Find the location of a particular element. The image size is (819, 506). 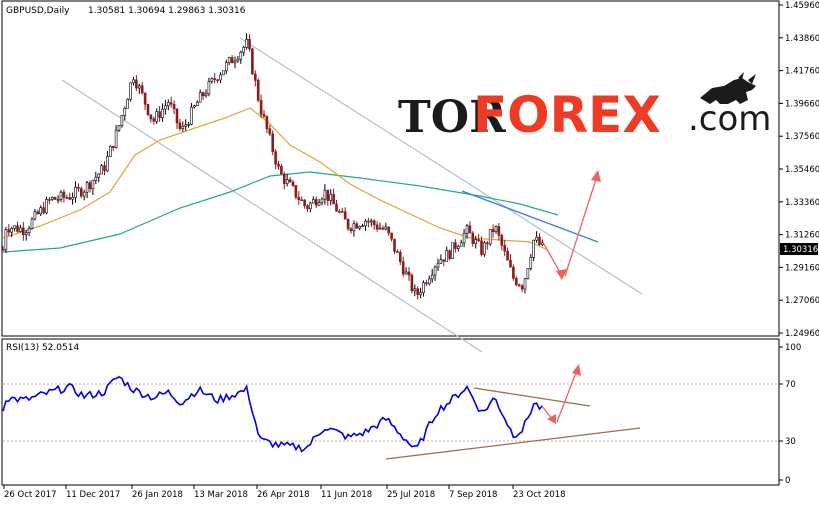

time-tick-label: 11 Dec 2017 is located at coordinates (93, 495).